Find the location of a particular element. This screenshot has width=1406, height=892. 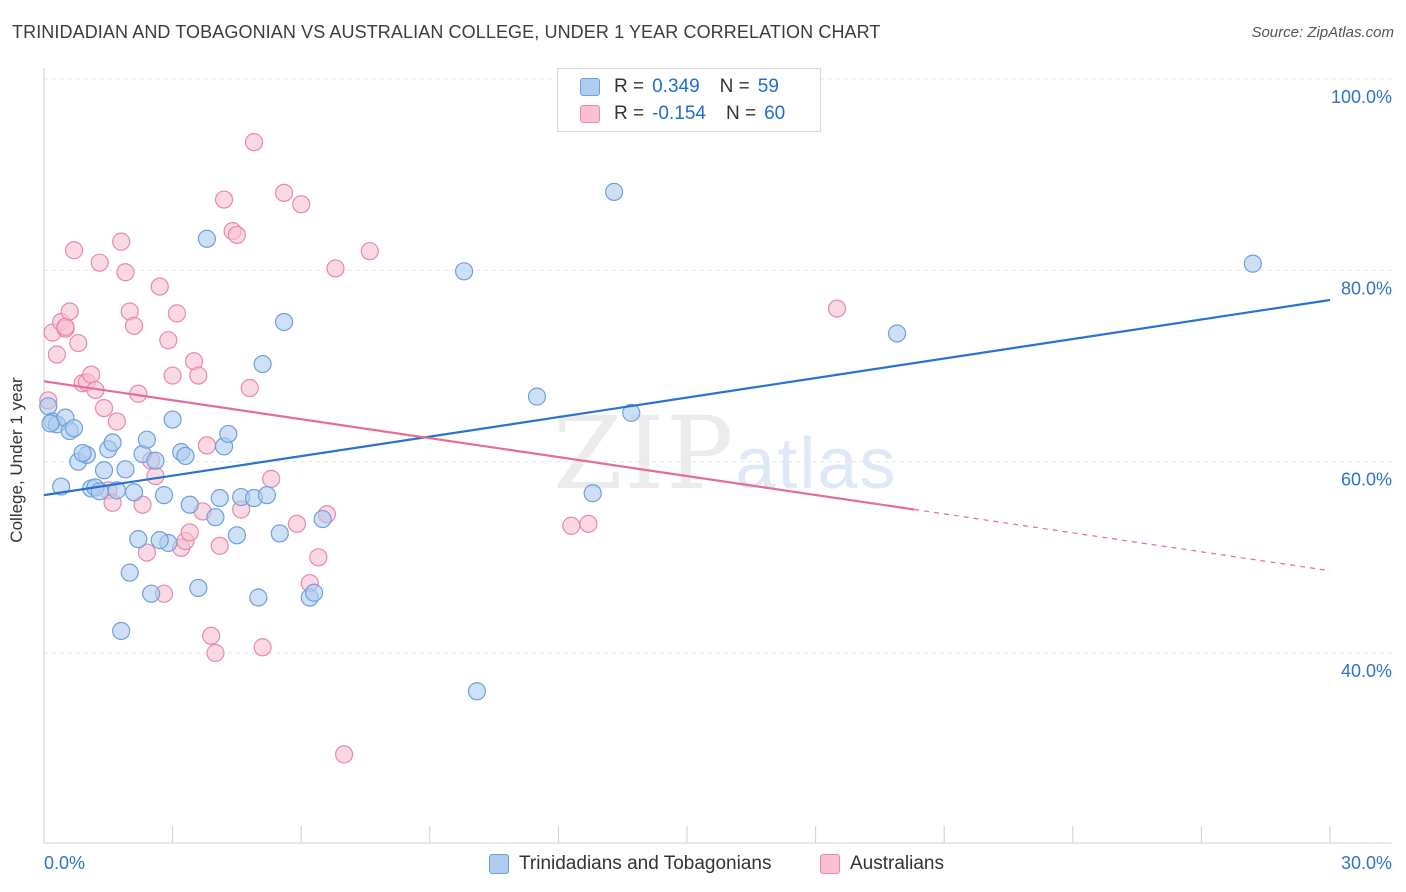

legend-swatch-pink is located at coordinates (590, 114).